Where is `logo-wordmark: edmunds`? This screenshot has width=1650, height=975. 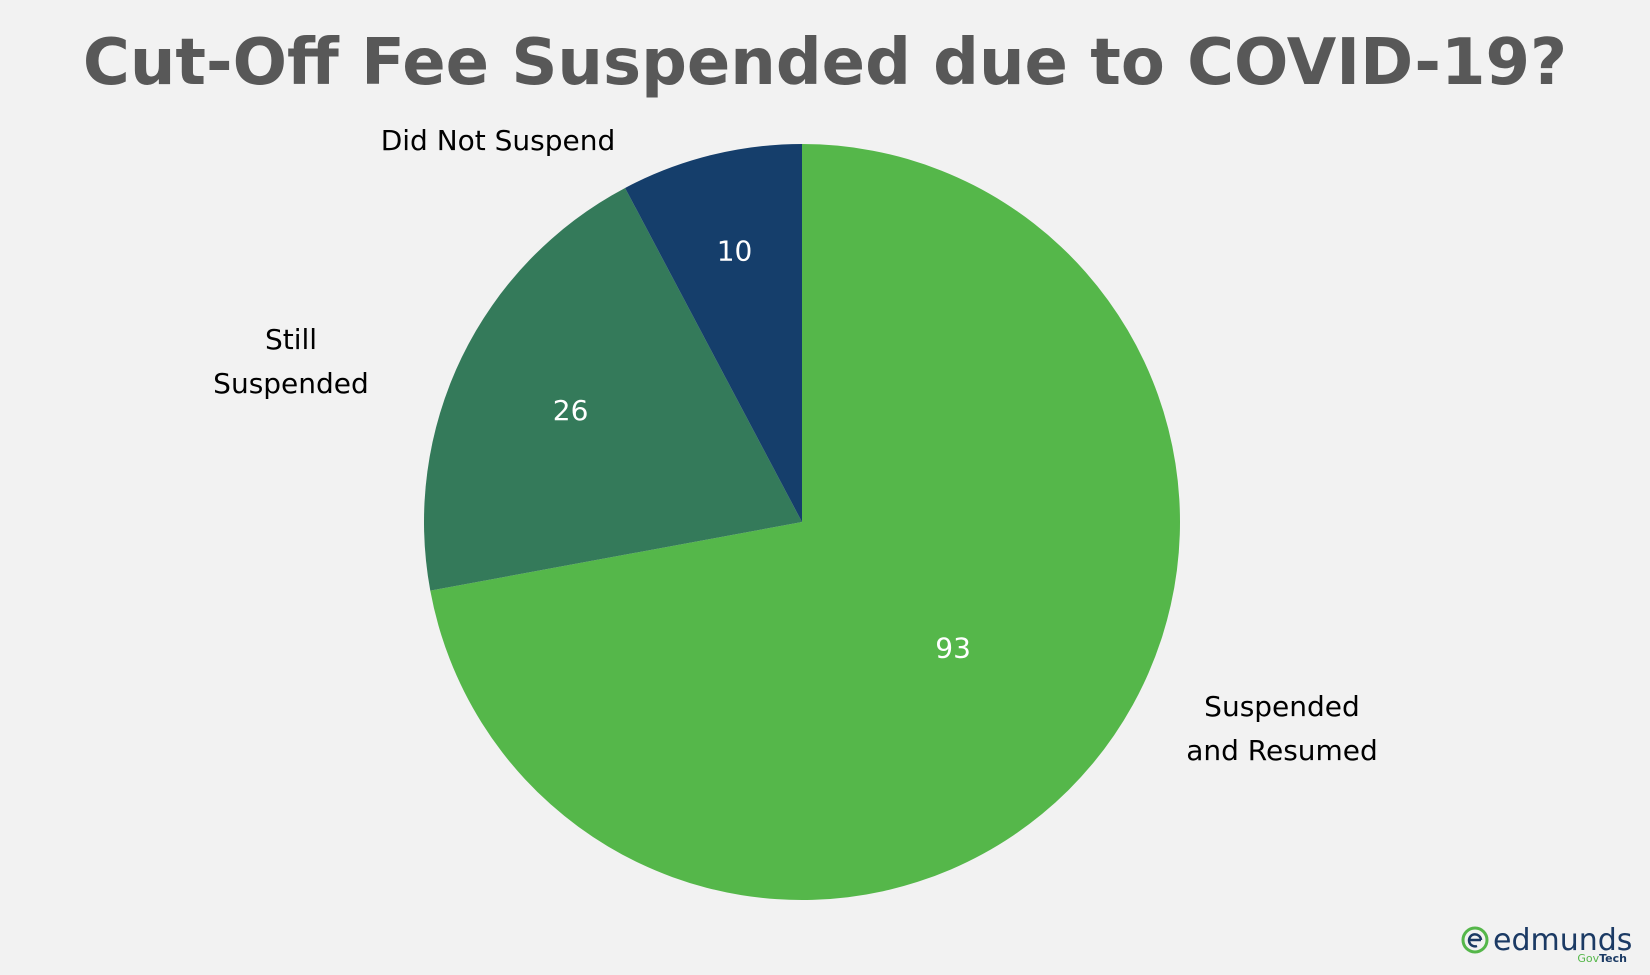 logo-wordmark: edmunds is located at coordinates (1562, 940).